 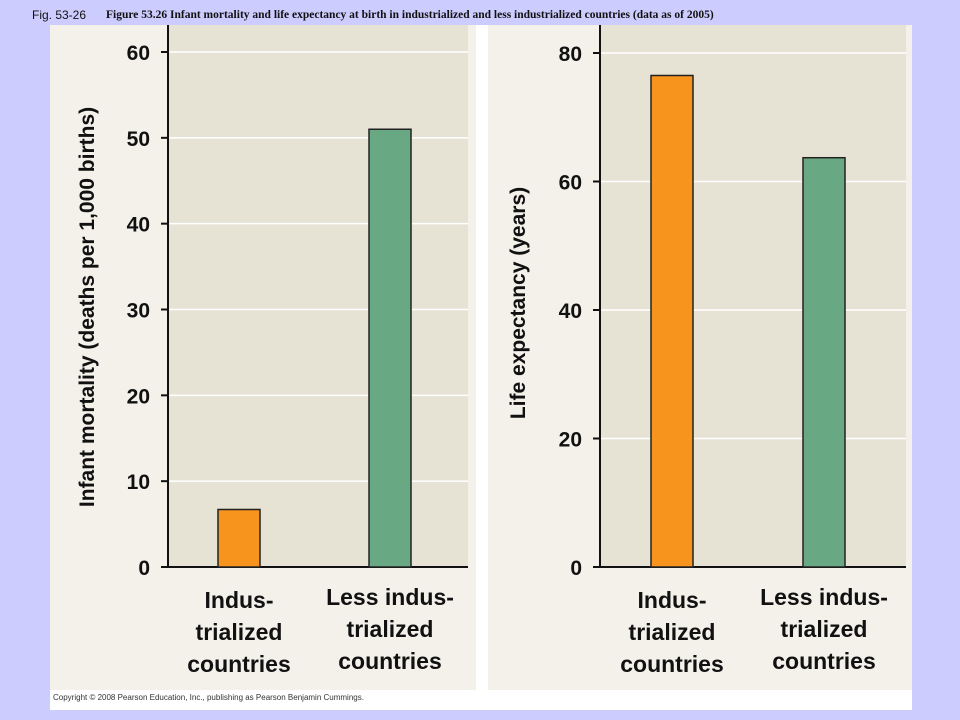 I want to click on y-tick-label: 80, so click(x=570, y=54).